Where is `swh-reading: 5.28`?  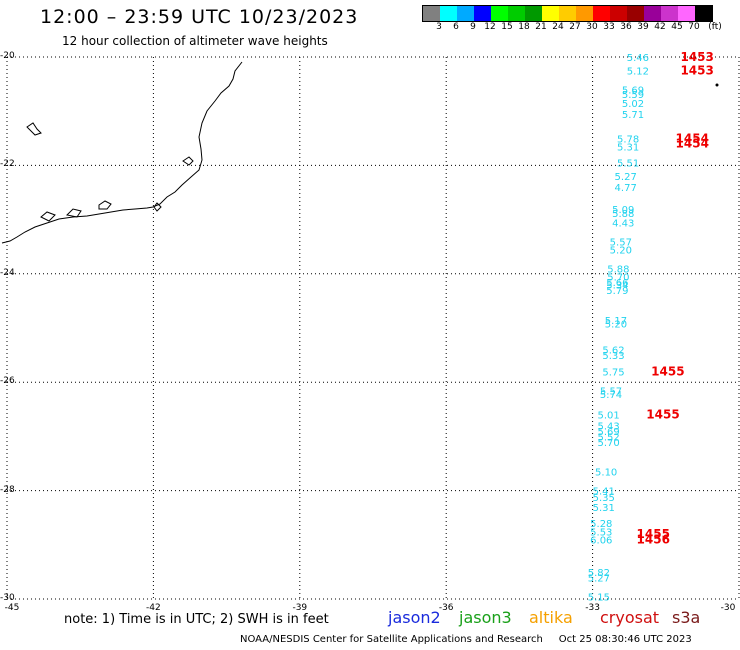 swh-reading: 5.28 is located at coordinates (601, 524).